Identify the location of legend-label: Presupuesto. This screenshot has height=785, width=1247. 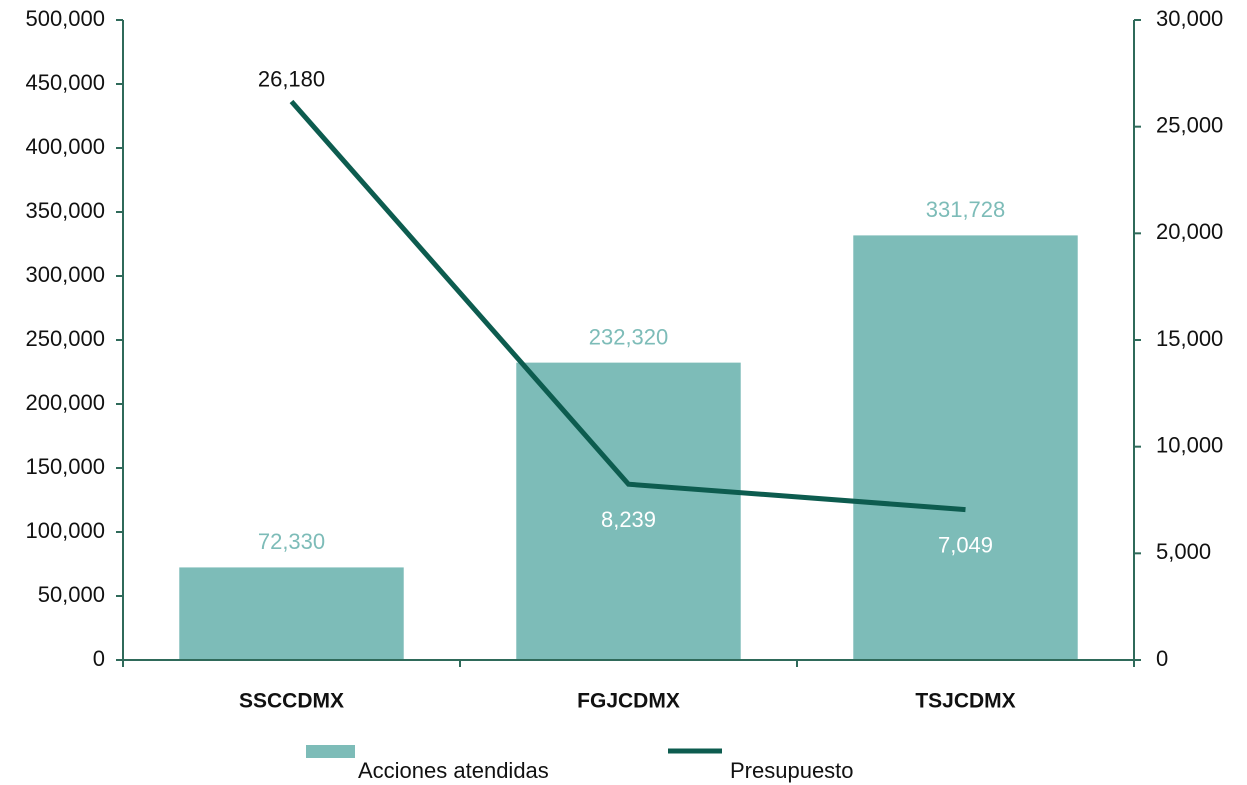
(792, 770).